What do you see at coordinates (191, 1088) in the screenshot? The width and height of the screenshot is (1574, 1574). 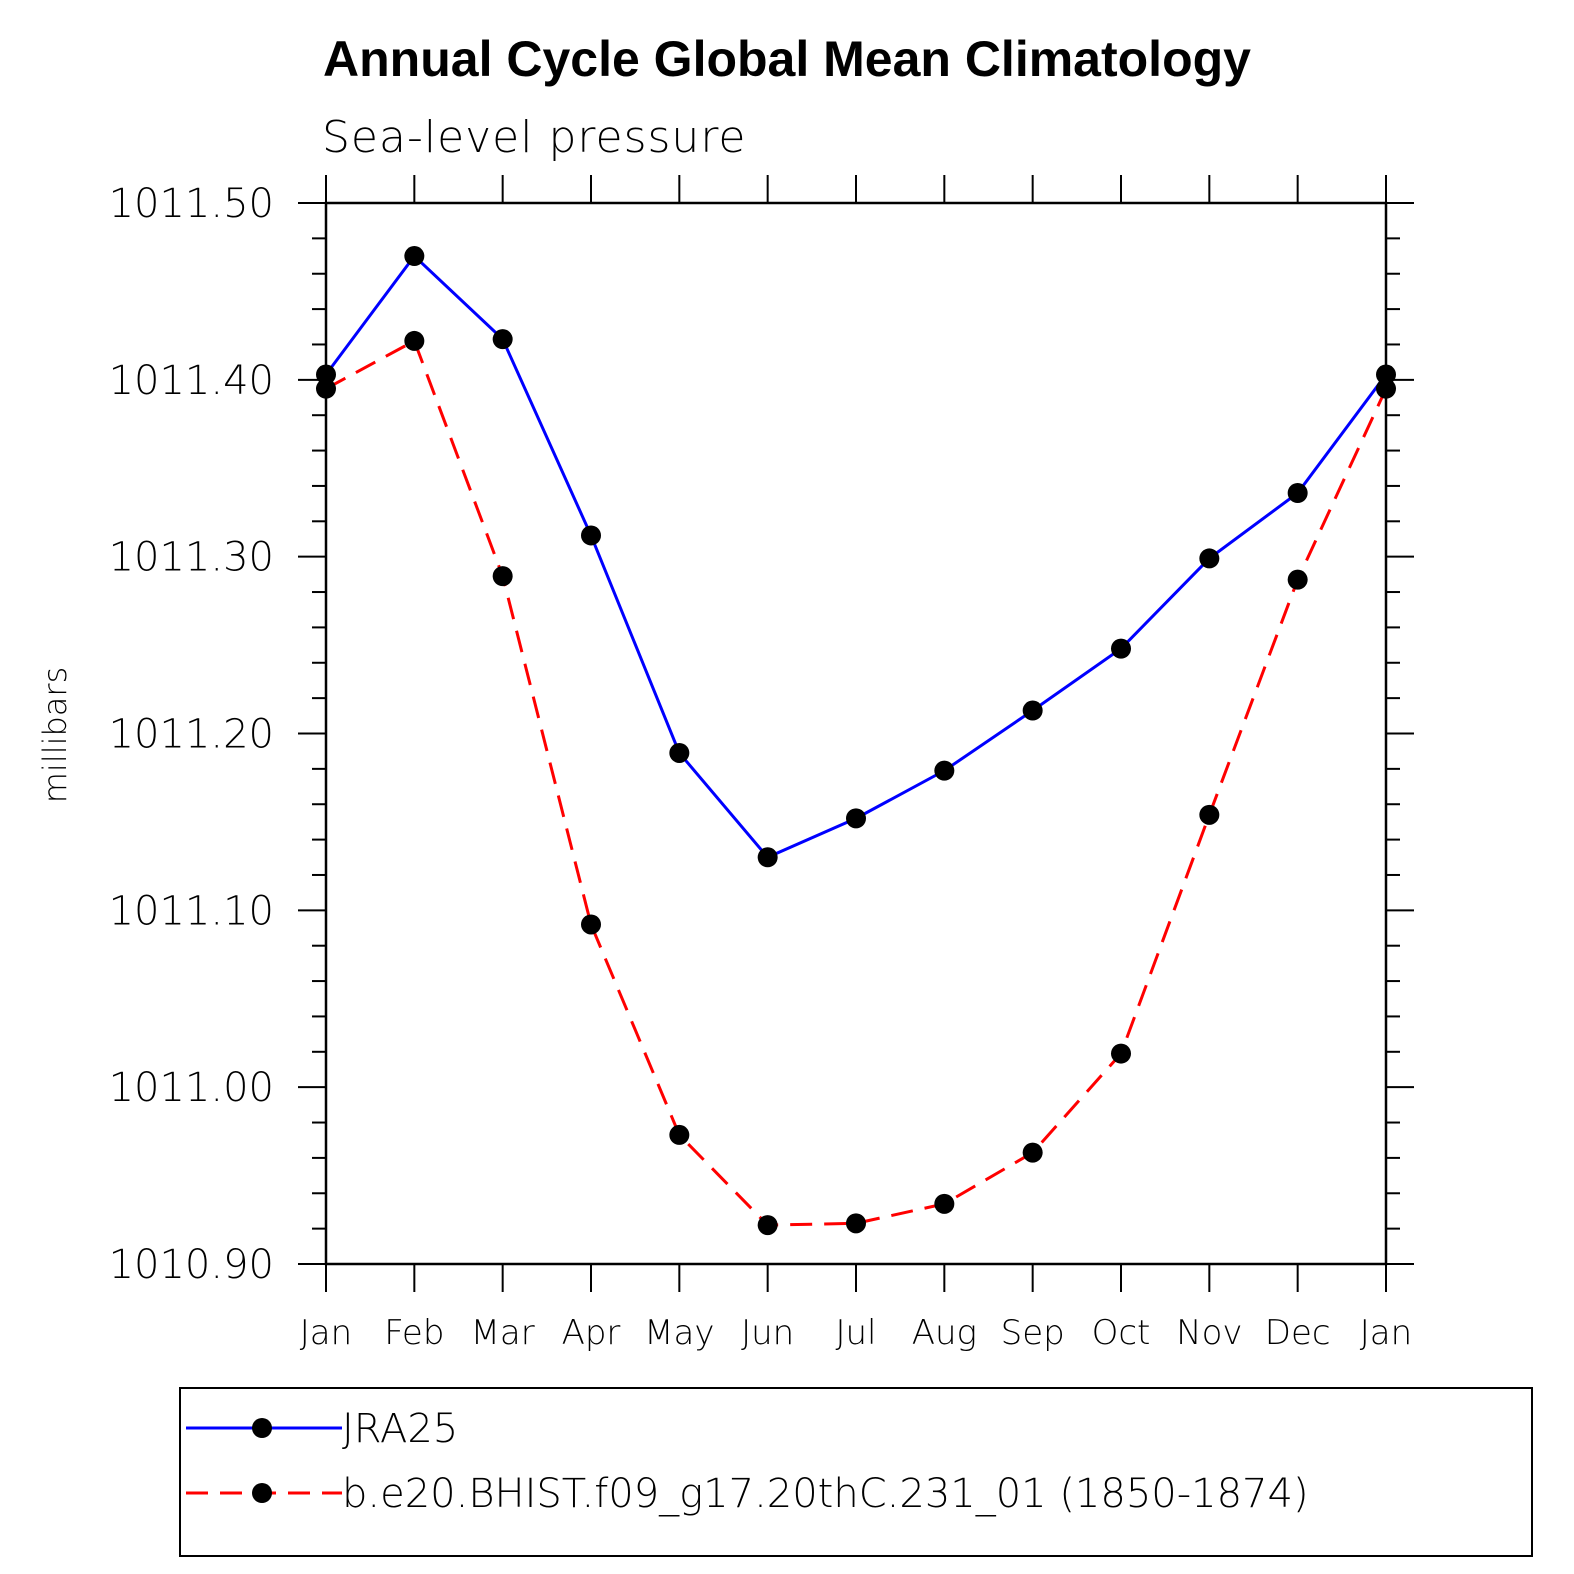 I see `y-tick-label: 1011.00` at bounding box center [191, 1088].